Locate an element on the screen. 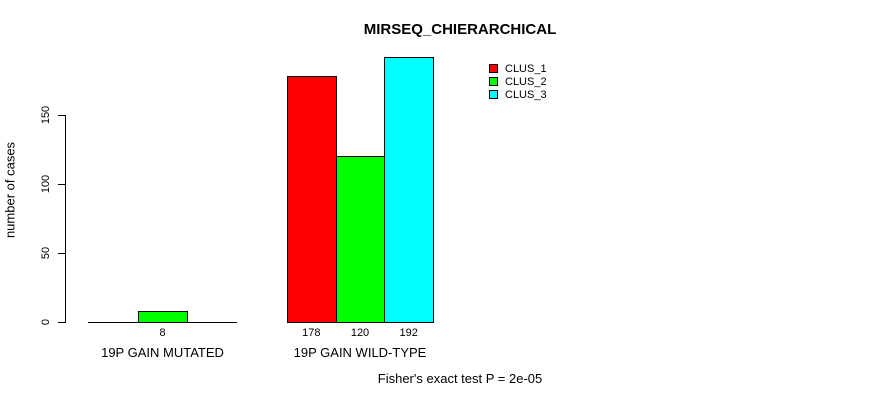 The width and height of the screenshot is (890, 400). category-label: 19P GAIN MUTATED is located at coordinates (162, 352).